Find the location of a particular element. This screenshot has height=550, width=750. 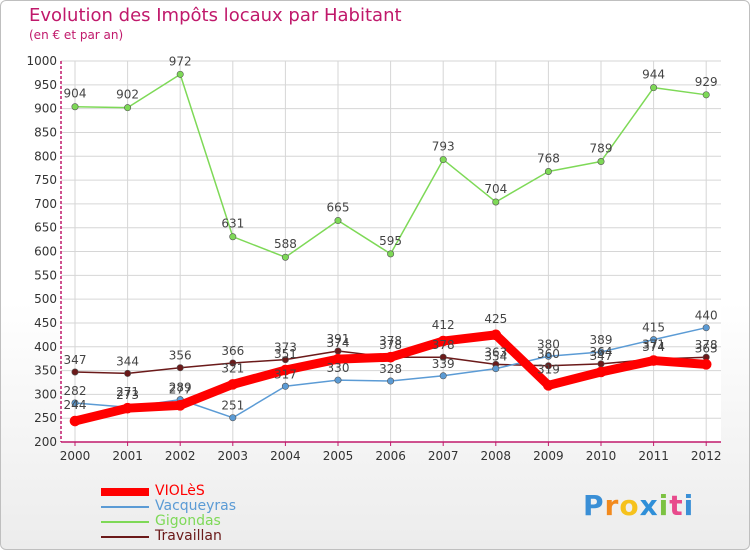

data-label-vacqueyras-2002: 289 is located at coordinates (180, 388).